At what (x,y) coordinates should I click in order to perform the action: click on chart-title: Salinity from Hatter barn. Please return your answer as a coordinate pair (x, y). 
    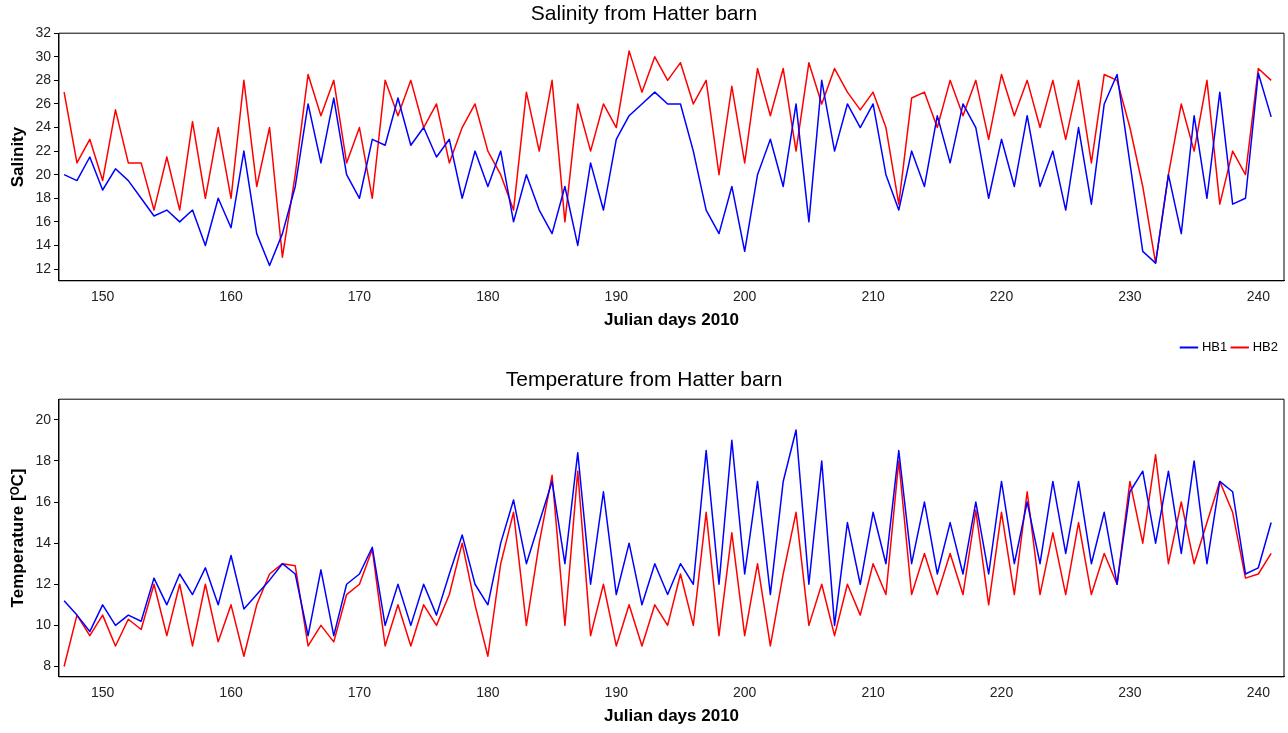
    Looking at the image, I should click on (644, 13).